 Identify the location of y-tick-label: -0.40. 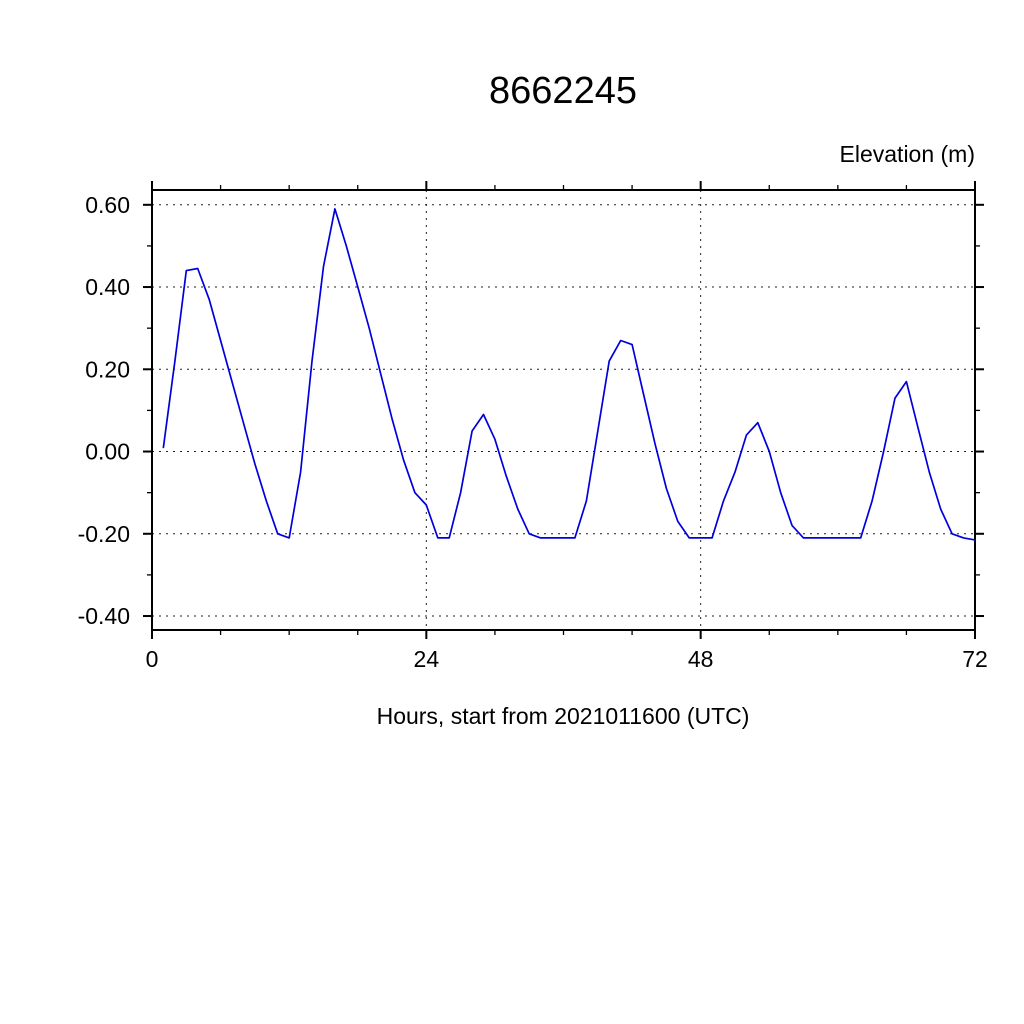
(104, 616).